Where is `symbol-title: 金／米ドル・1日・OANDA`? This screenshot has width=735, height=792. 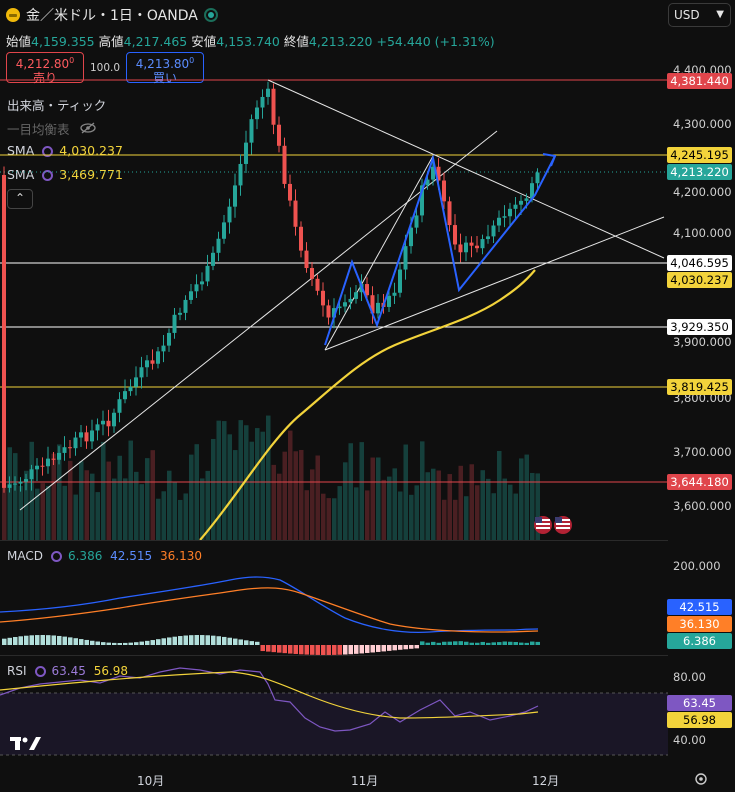
symbol-title: 金／米ドル・1日・OANDA is located at coordinates (112, 16).